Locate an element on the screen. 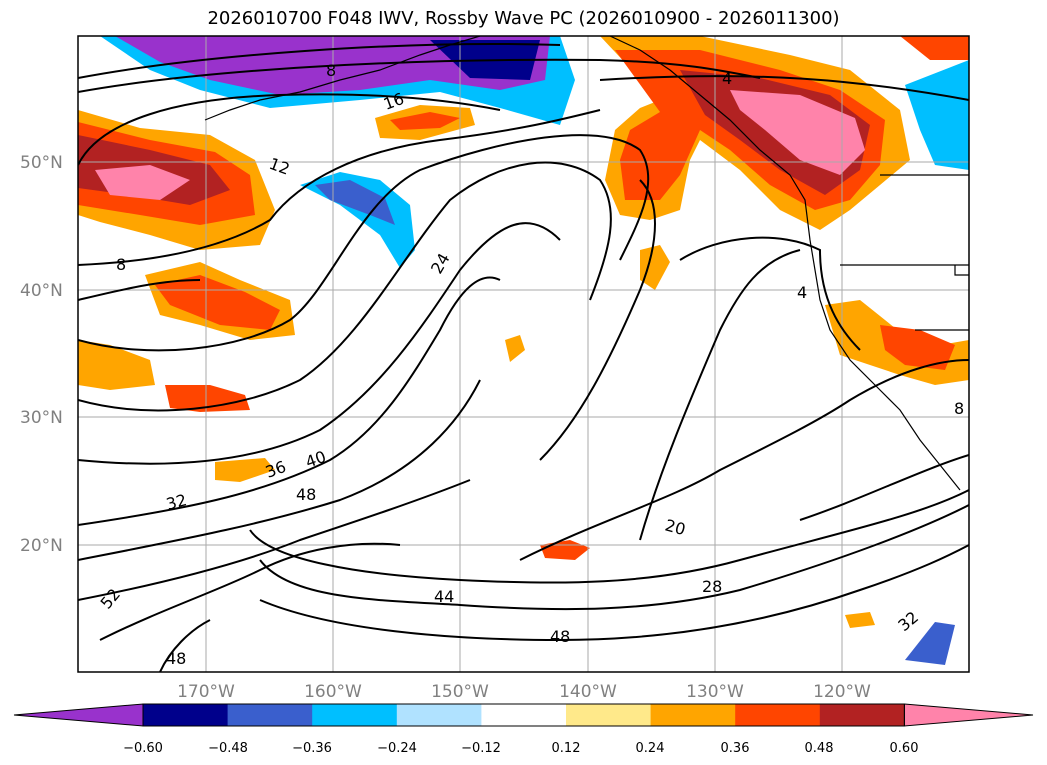 This screenshot has height=765, width=1047. lat-label: 50°N is located at coordinates (41, 163).